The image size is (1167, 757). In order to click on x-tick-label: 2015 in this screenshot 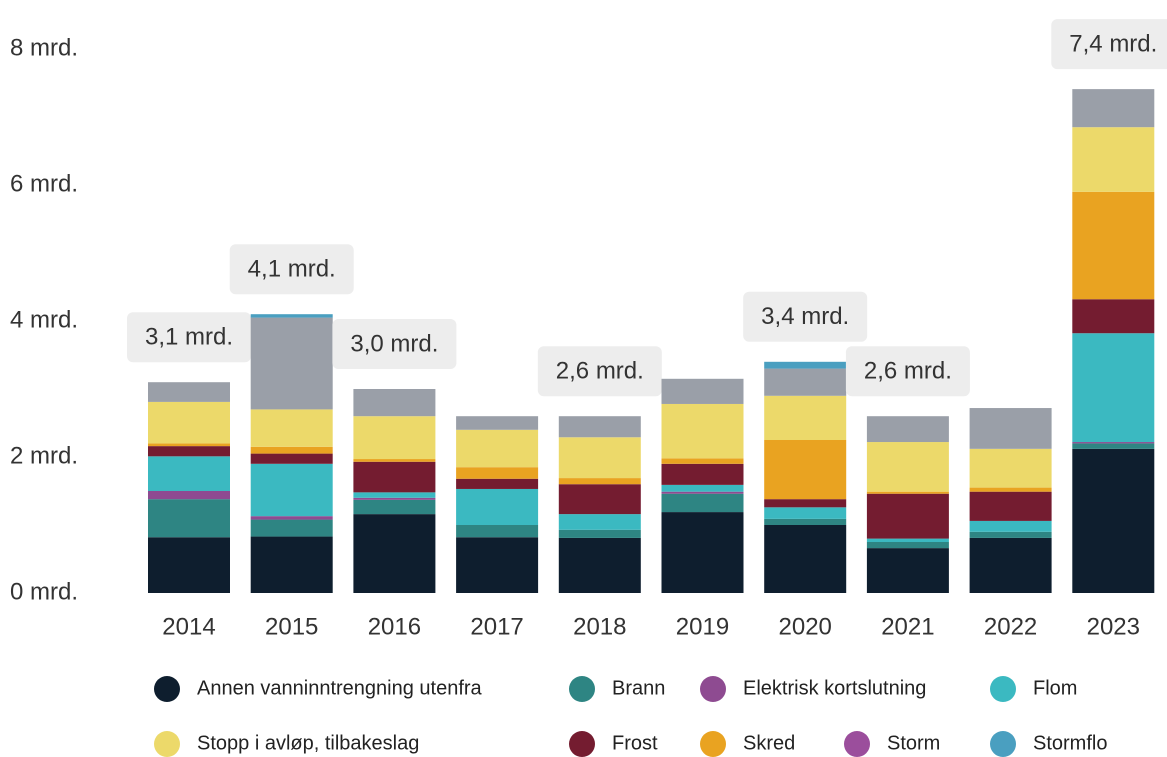, I will do `click(291, 626)`.